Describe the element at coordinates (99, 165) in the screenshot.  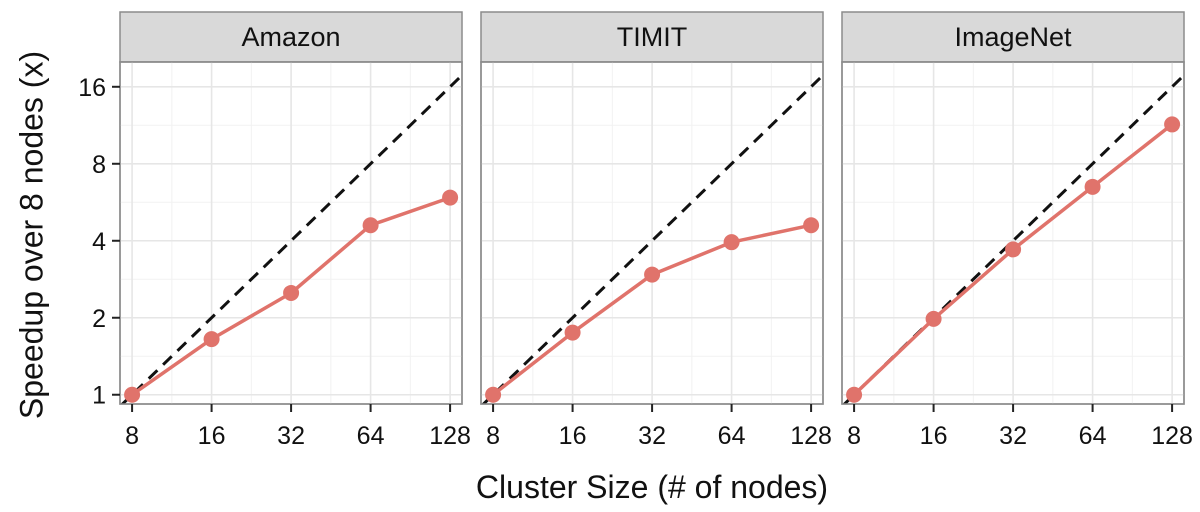
I see `y-tick-label: 8` at that location.